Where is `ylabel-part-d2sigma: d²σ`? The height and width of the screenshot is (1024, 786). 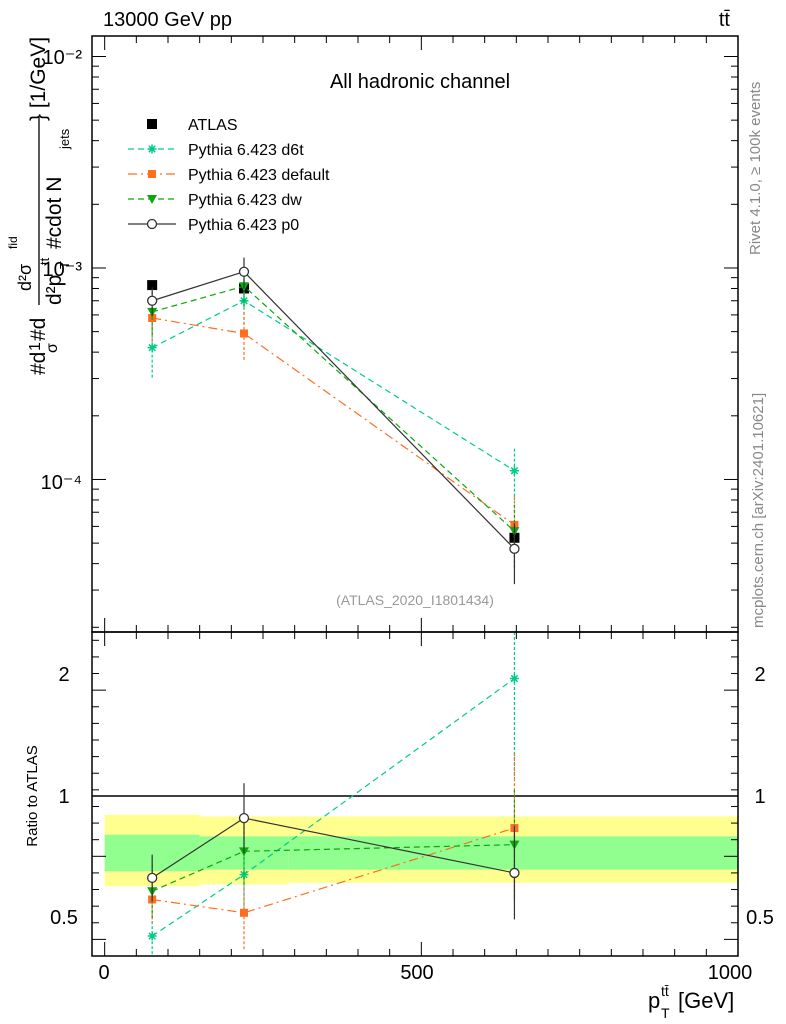 ylabel-part-d2sigma: d²σ is located at coordinates (25, 277).